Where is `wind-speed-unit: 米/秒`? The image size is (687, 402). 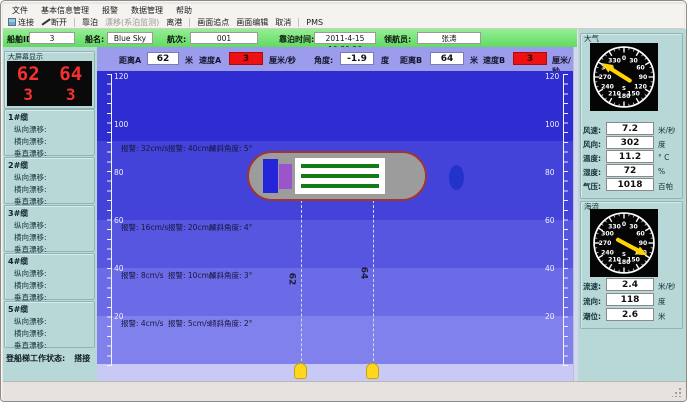 wind-speed-unit: 米/秒 is located at coordinates (667, 130).